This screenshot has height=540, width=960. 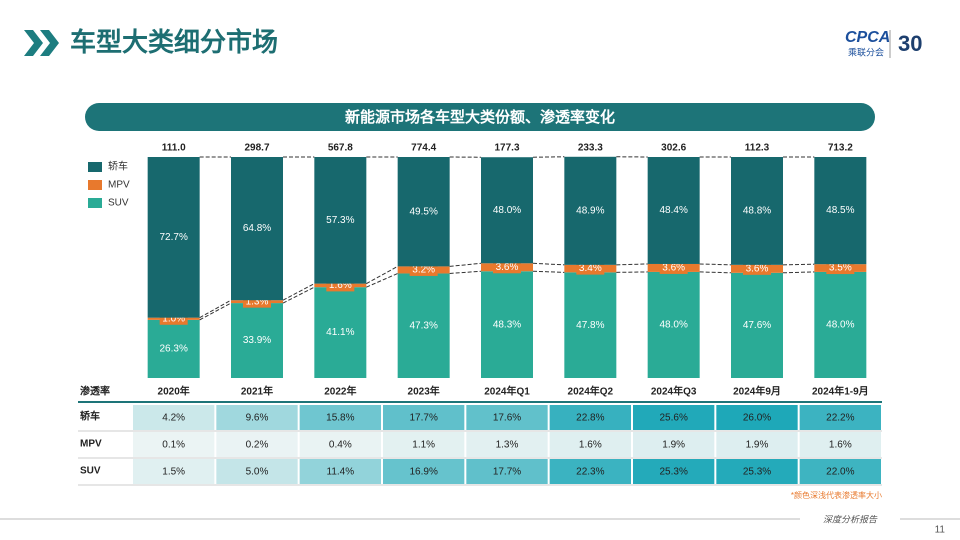 What do you see at coordinates (840, 472) in the screenshot?
I see `table-cell-text: 22.0%` at bounding box center [840, 472].